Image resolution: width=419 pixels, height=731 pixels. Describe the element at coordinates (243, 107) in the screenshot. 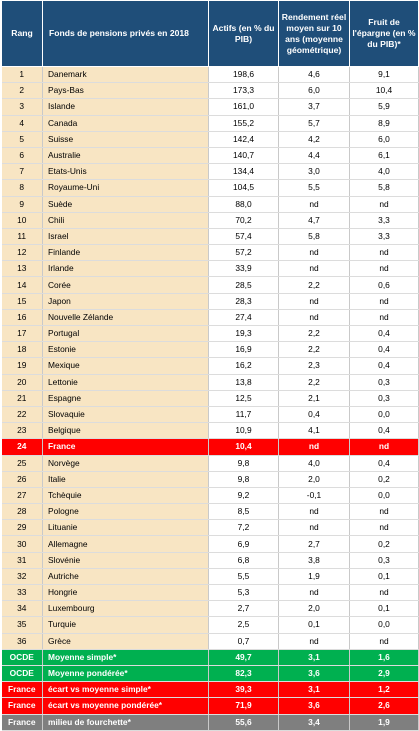

I see `cell-assets: 161,0` at that location.